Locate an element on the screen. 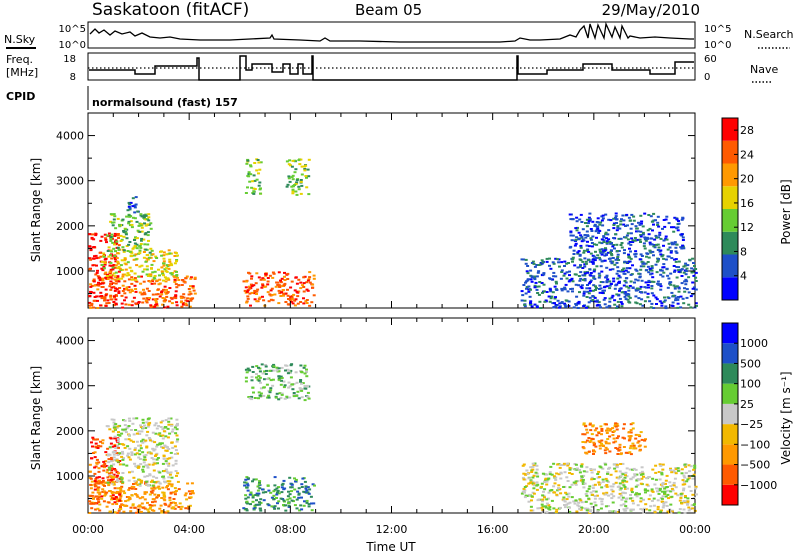 The image size is (800, 554). y-tick-label: 1000 is located at coordinates (70, 476).